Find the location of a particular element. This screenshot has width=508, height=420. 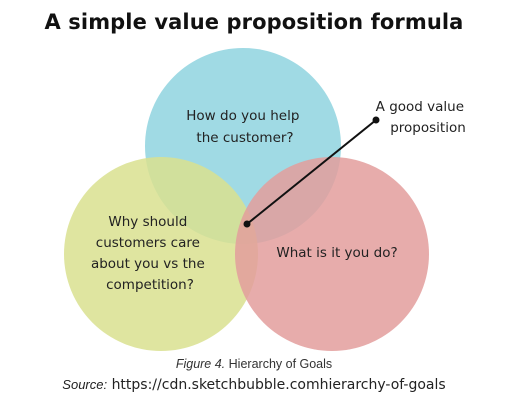

callout-label: A good value proposition is located at coordinates (422, 117).